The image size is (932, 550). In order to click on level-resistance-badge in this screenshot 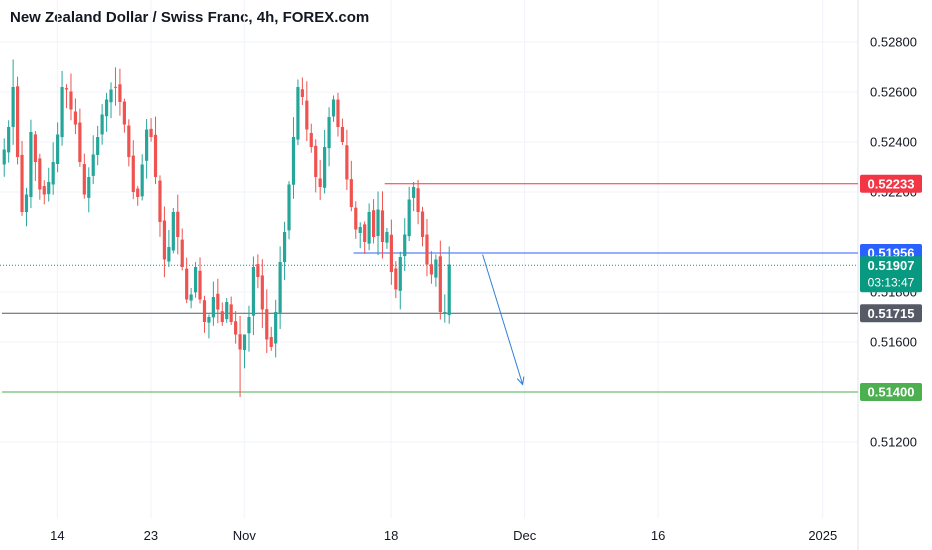, I will do `click(891, 183)`.